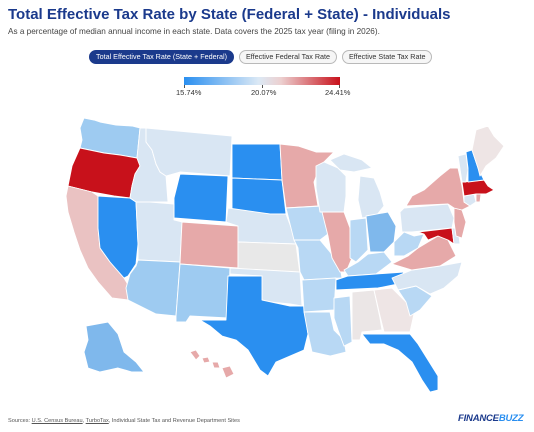 Image resolution: width=534 pixels, height=432 pixels. What do you see at coordinates (387, 57) in the screenshot?
I see `tab-effective-state-tax-rate: Effective State Tax Rate` at bounding box center [387, 57].